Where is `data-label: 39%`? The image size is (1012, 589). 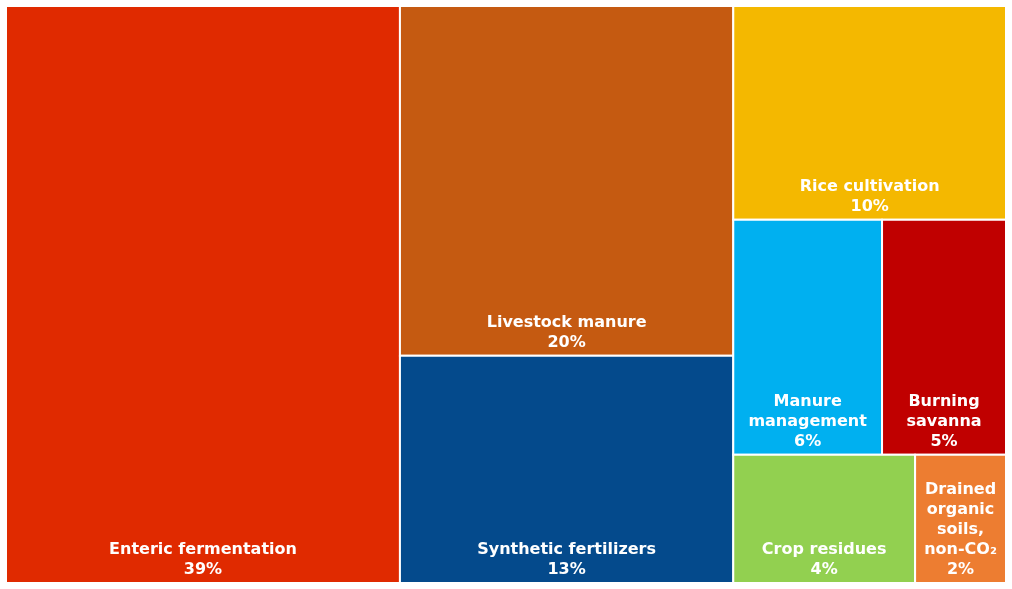
data-label: 39% is located at coordinates (203, 569).